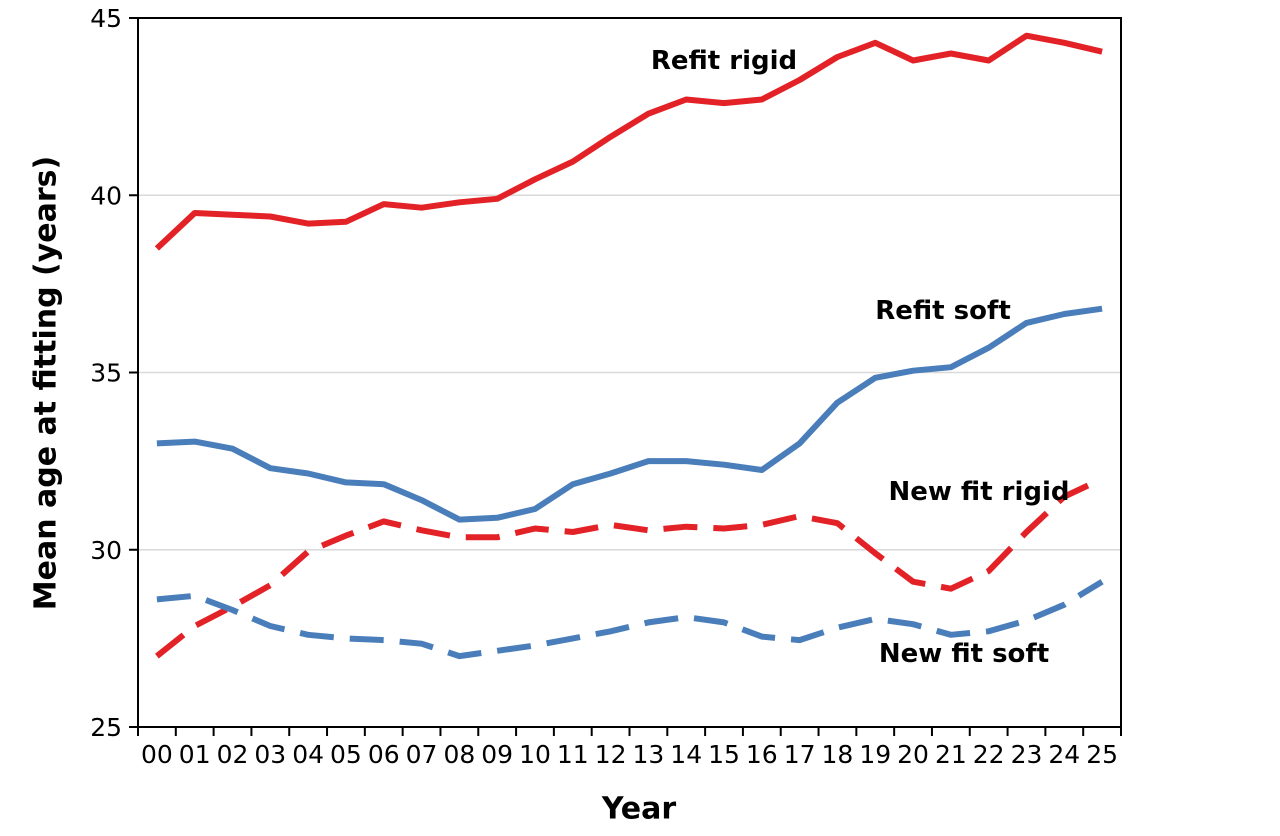 The height and width of the screenshot is (836, 1280). Describe the element at coordinates (106, 18) in the screenshot. I see `y-tick-label: 45` at that location.